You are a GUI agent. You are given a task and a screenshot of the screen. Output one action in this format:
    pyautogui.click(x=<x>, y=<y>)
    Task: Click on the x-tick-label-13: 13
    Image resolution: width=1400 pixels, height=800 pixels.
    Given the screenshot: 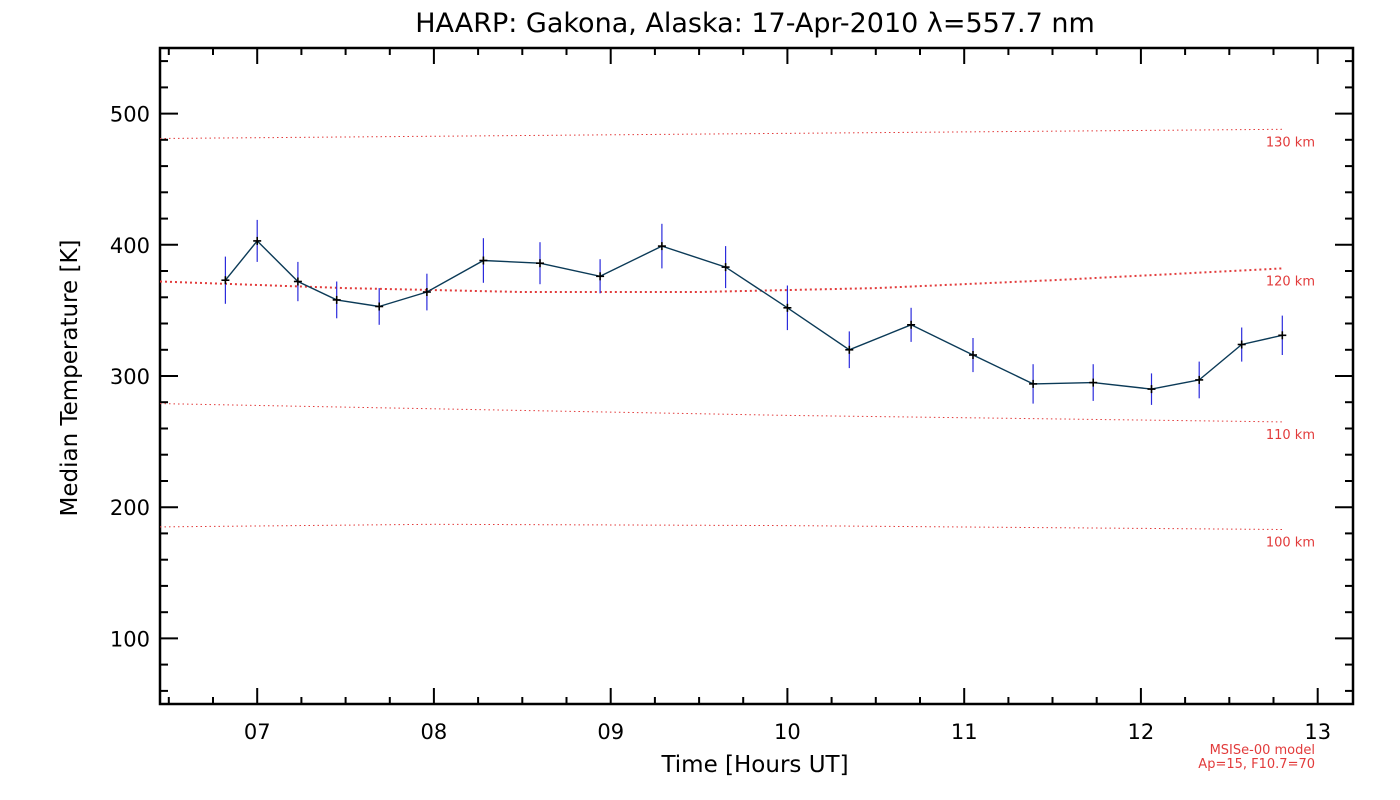 What is the action you would take?
    pyautogui.click(x=1317, y=732)
    